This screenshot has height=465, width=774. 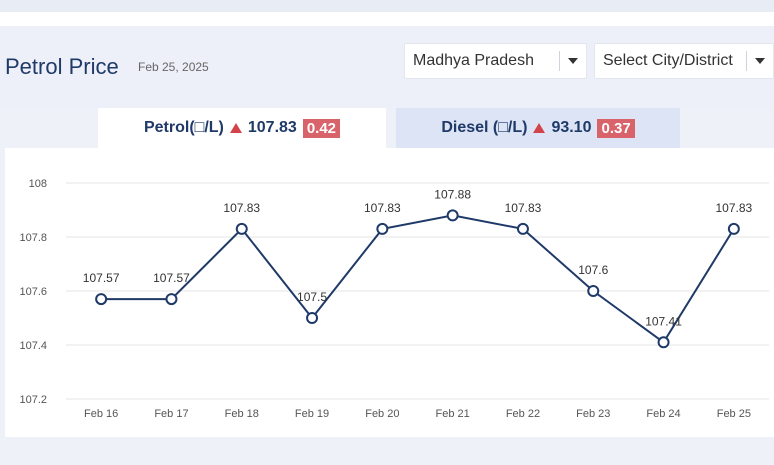 I want to click on state-select-label: Madhya Pradesh, so click(x=473, y=60).